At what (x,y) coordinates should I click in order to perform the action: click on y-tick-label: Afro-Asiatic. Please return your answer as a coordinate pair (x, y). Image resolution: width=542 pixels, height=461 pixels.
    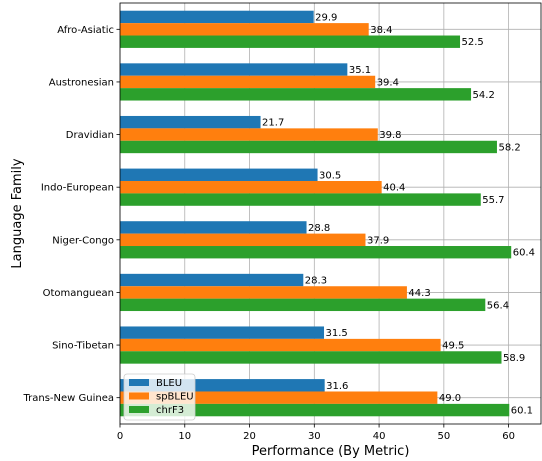
    Looking at the image, I should click on (85, 30).